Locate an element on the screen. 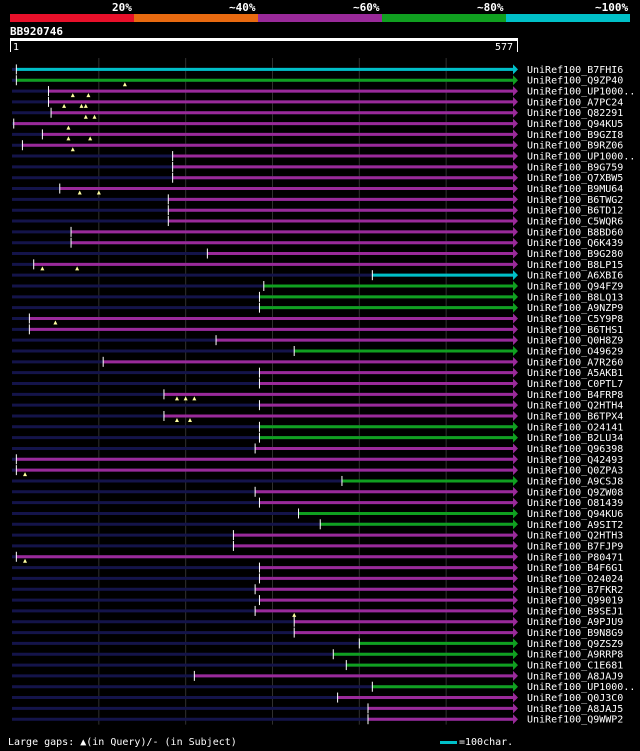 Image resolution: width=640 pixels, height=751 pixels. ruler-line is located at coordinates (264, 39).